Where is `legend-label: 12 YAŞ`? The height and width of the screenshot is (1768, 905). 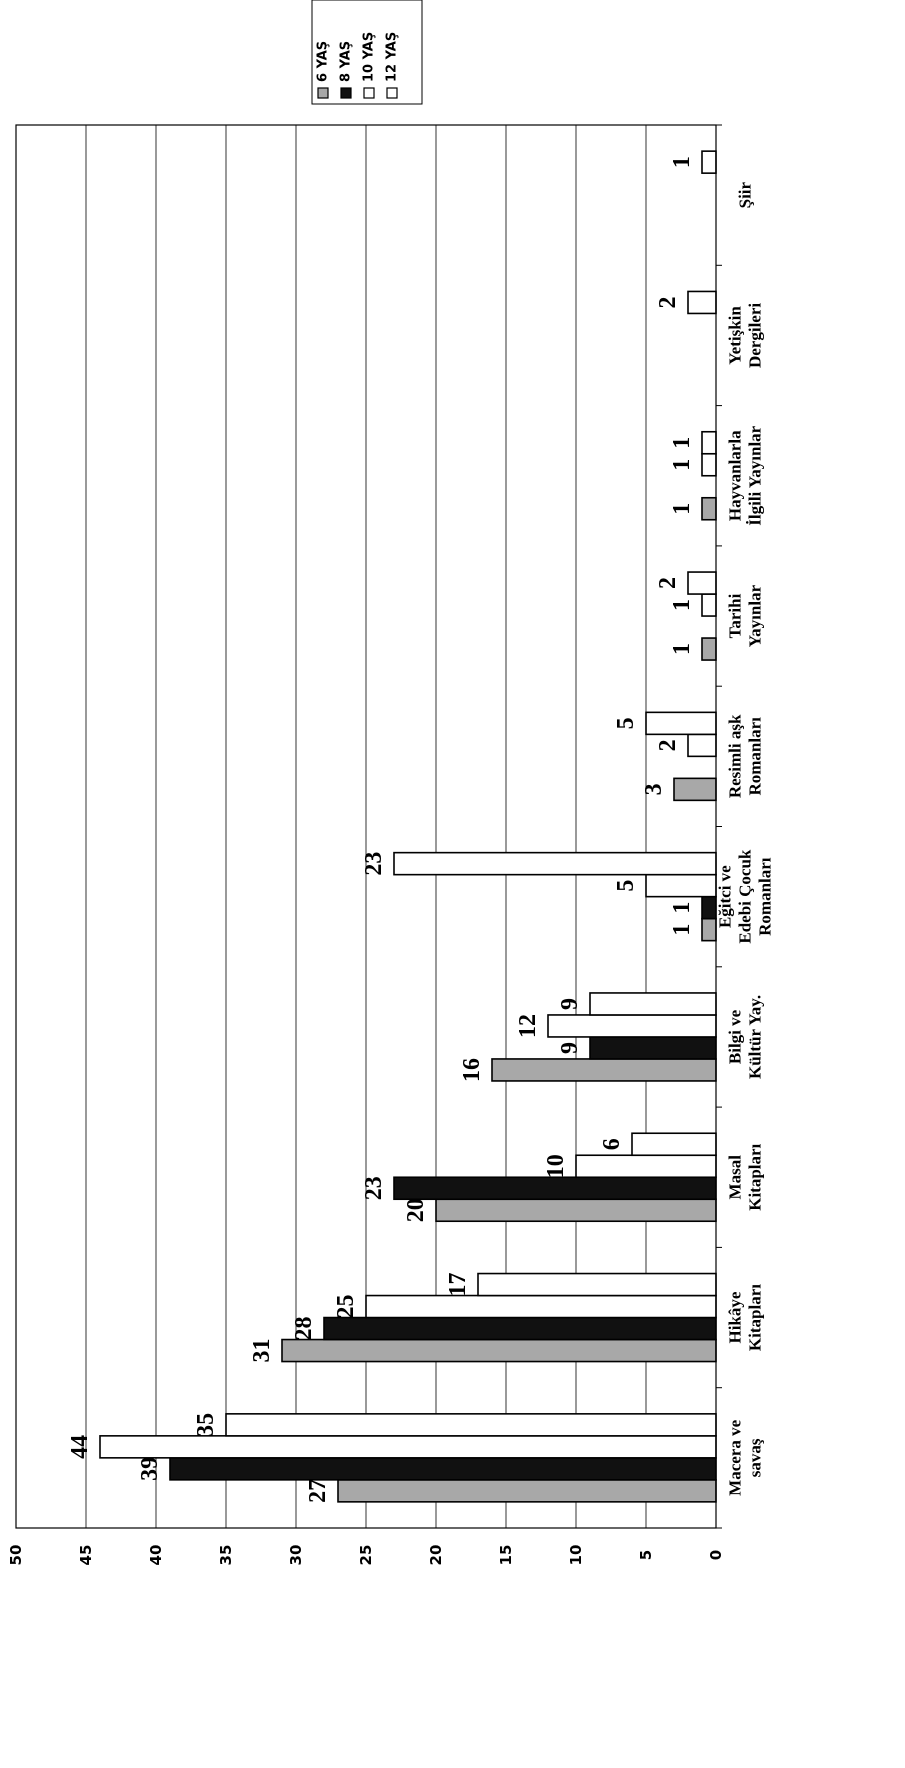 legend-label: 12 YAŞ is located at coordinates (392, 57).